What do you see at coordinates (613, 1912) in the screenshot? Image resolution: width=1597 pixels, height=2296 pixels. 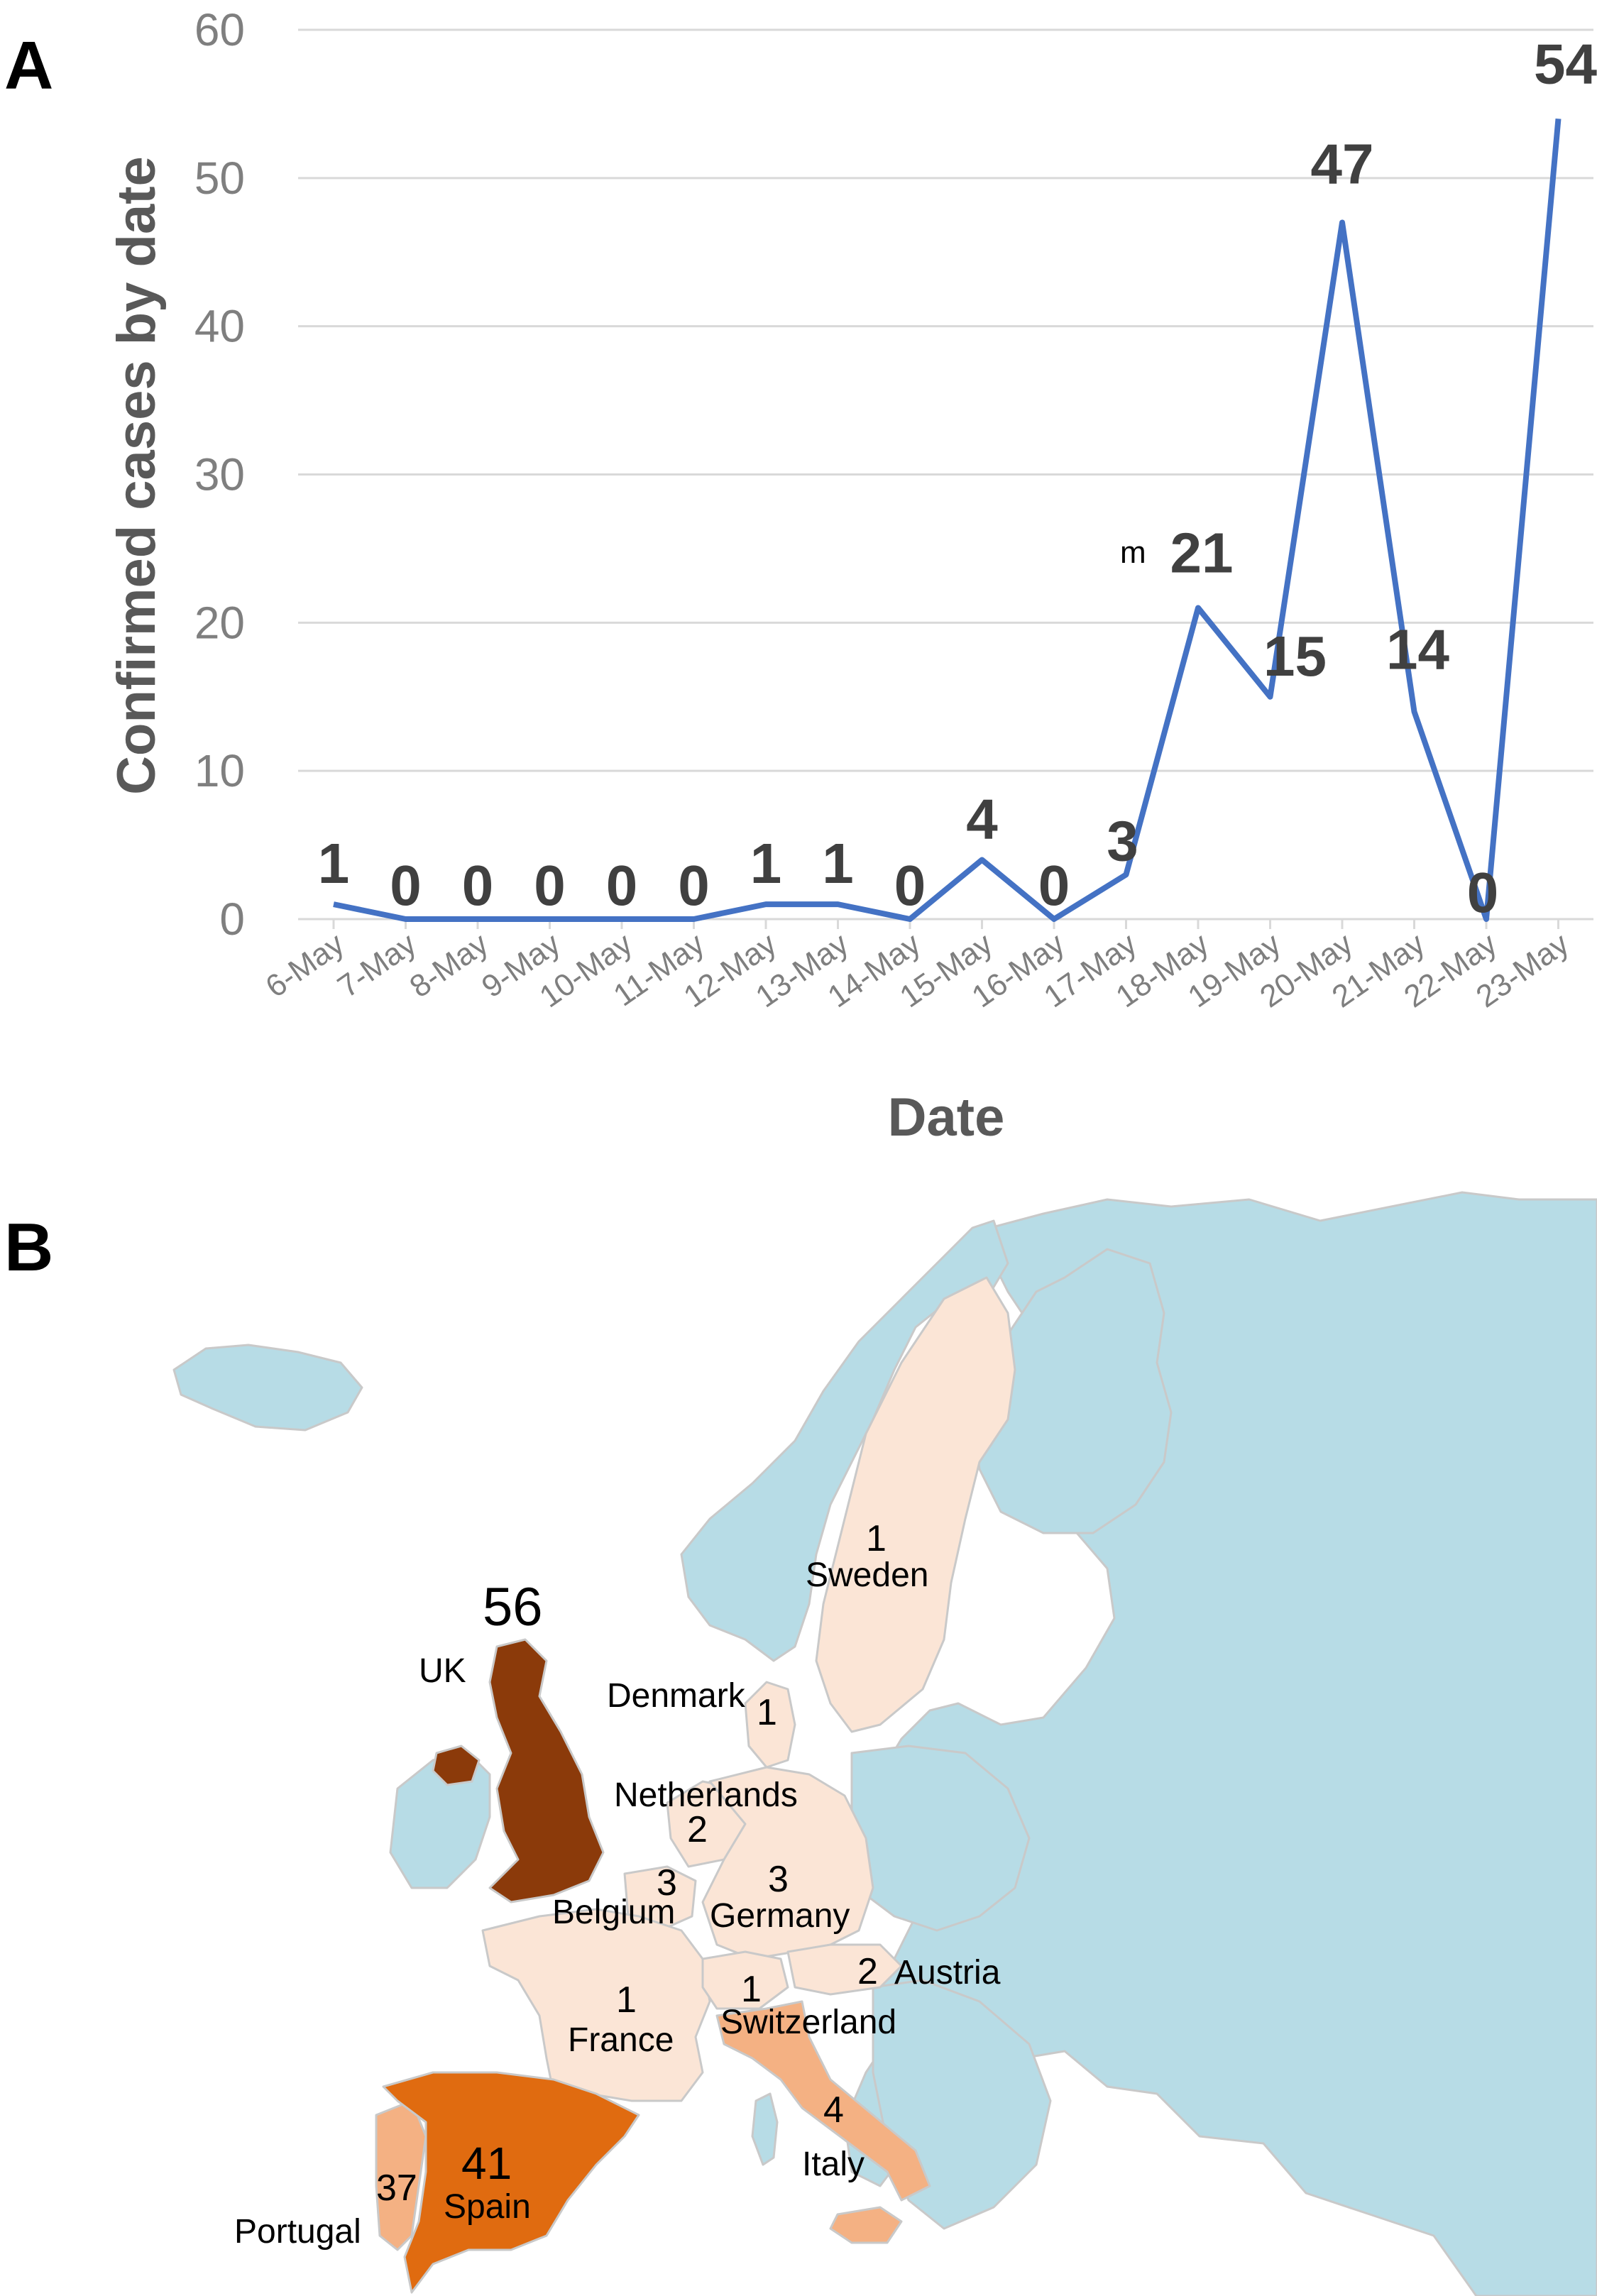 I see `label-belgium: Belgium` at bounding box center [613, 1912].